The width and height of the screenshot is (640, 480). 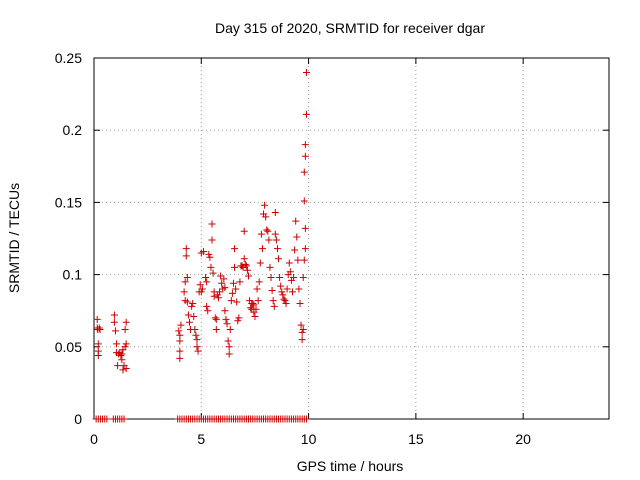 I want to click on x-tick-label: 20, so click(x=523, y=439).